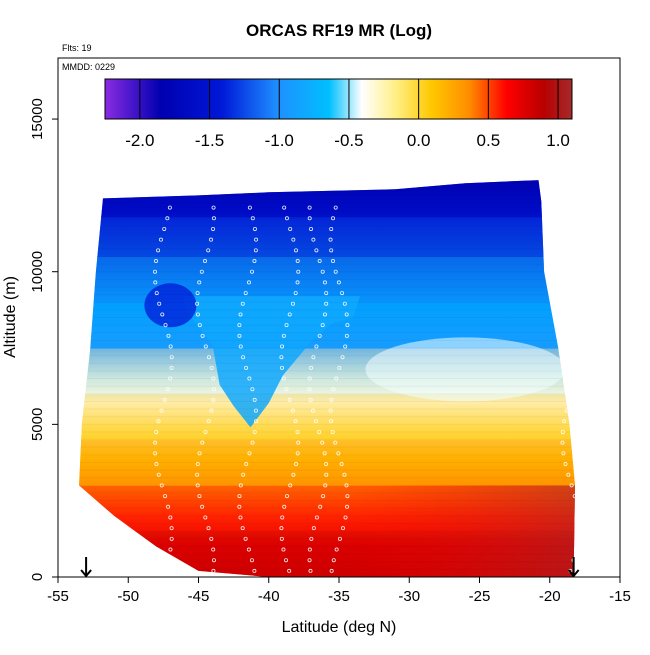  Describe the element at coordinates (139, 140) in the screenshot. I see `colorbar-tick-label: -2.0` at that location.